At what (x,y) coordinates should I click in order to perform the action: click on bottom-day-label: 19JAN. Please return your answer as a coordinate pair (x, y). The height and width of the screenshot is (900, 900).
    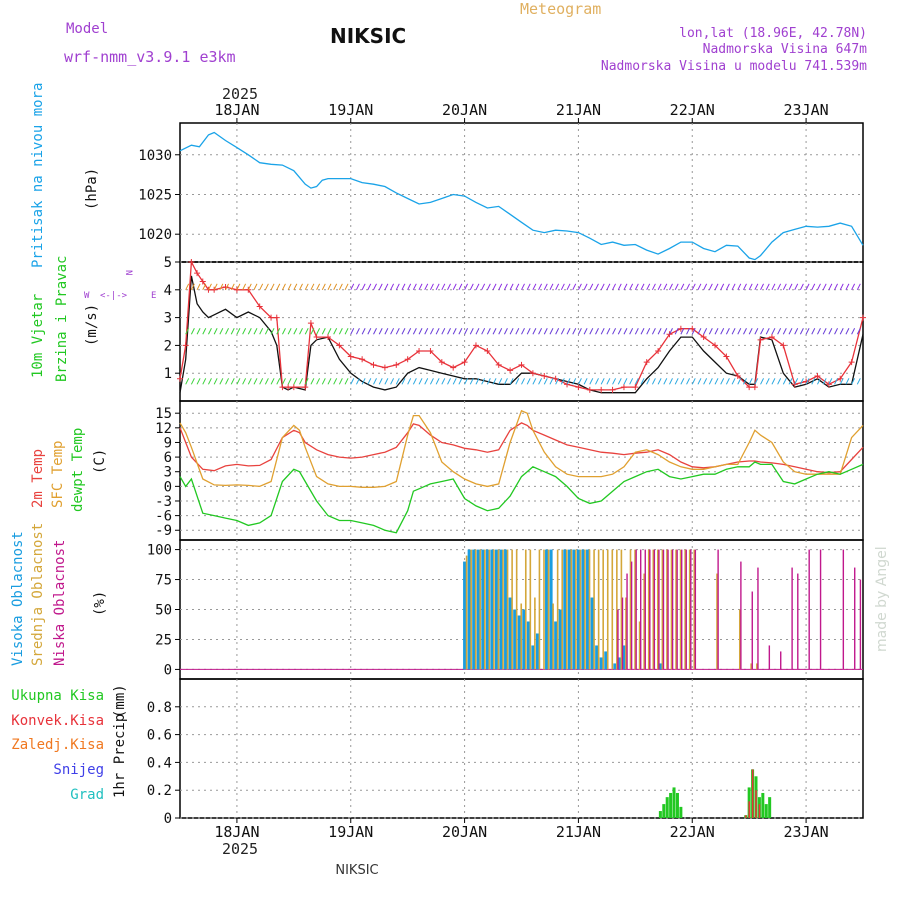
    Looking at the image, I should click on (350, 832).